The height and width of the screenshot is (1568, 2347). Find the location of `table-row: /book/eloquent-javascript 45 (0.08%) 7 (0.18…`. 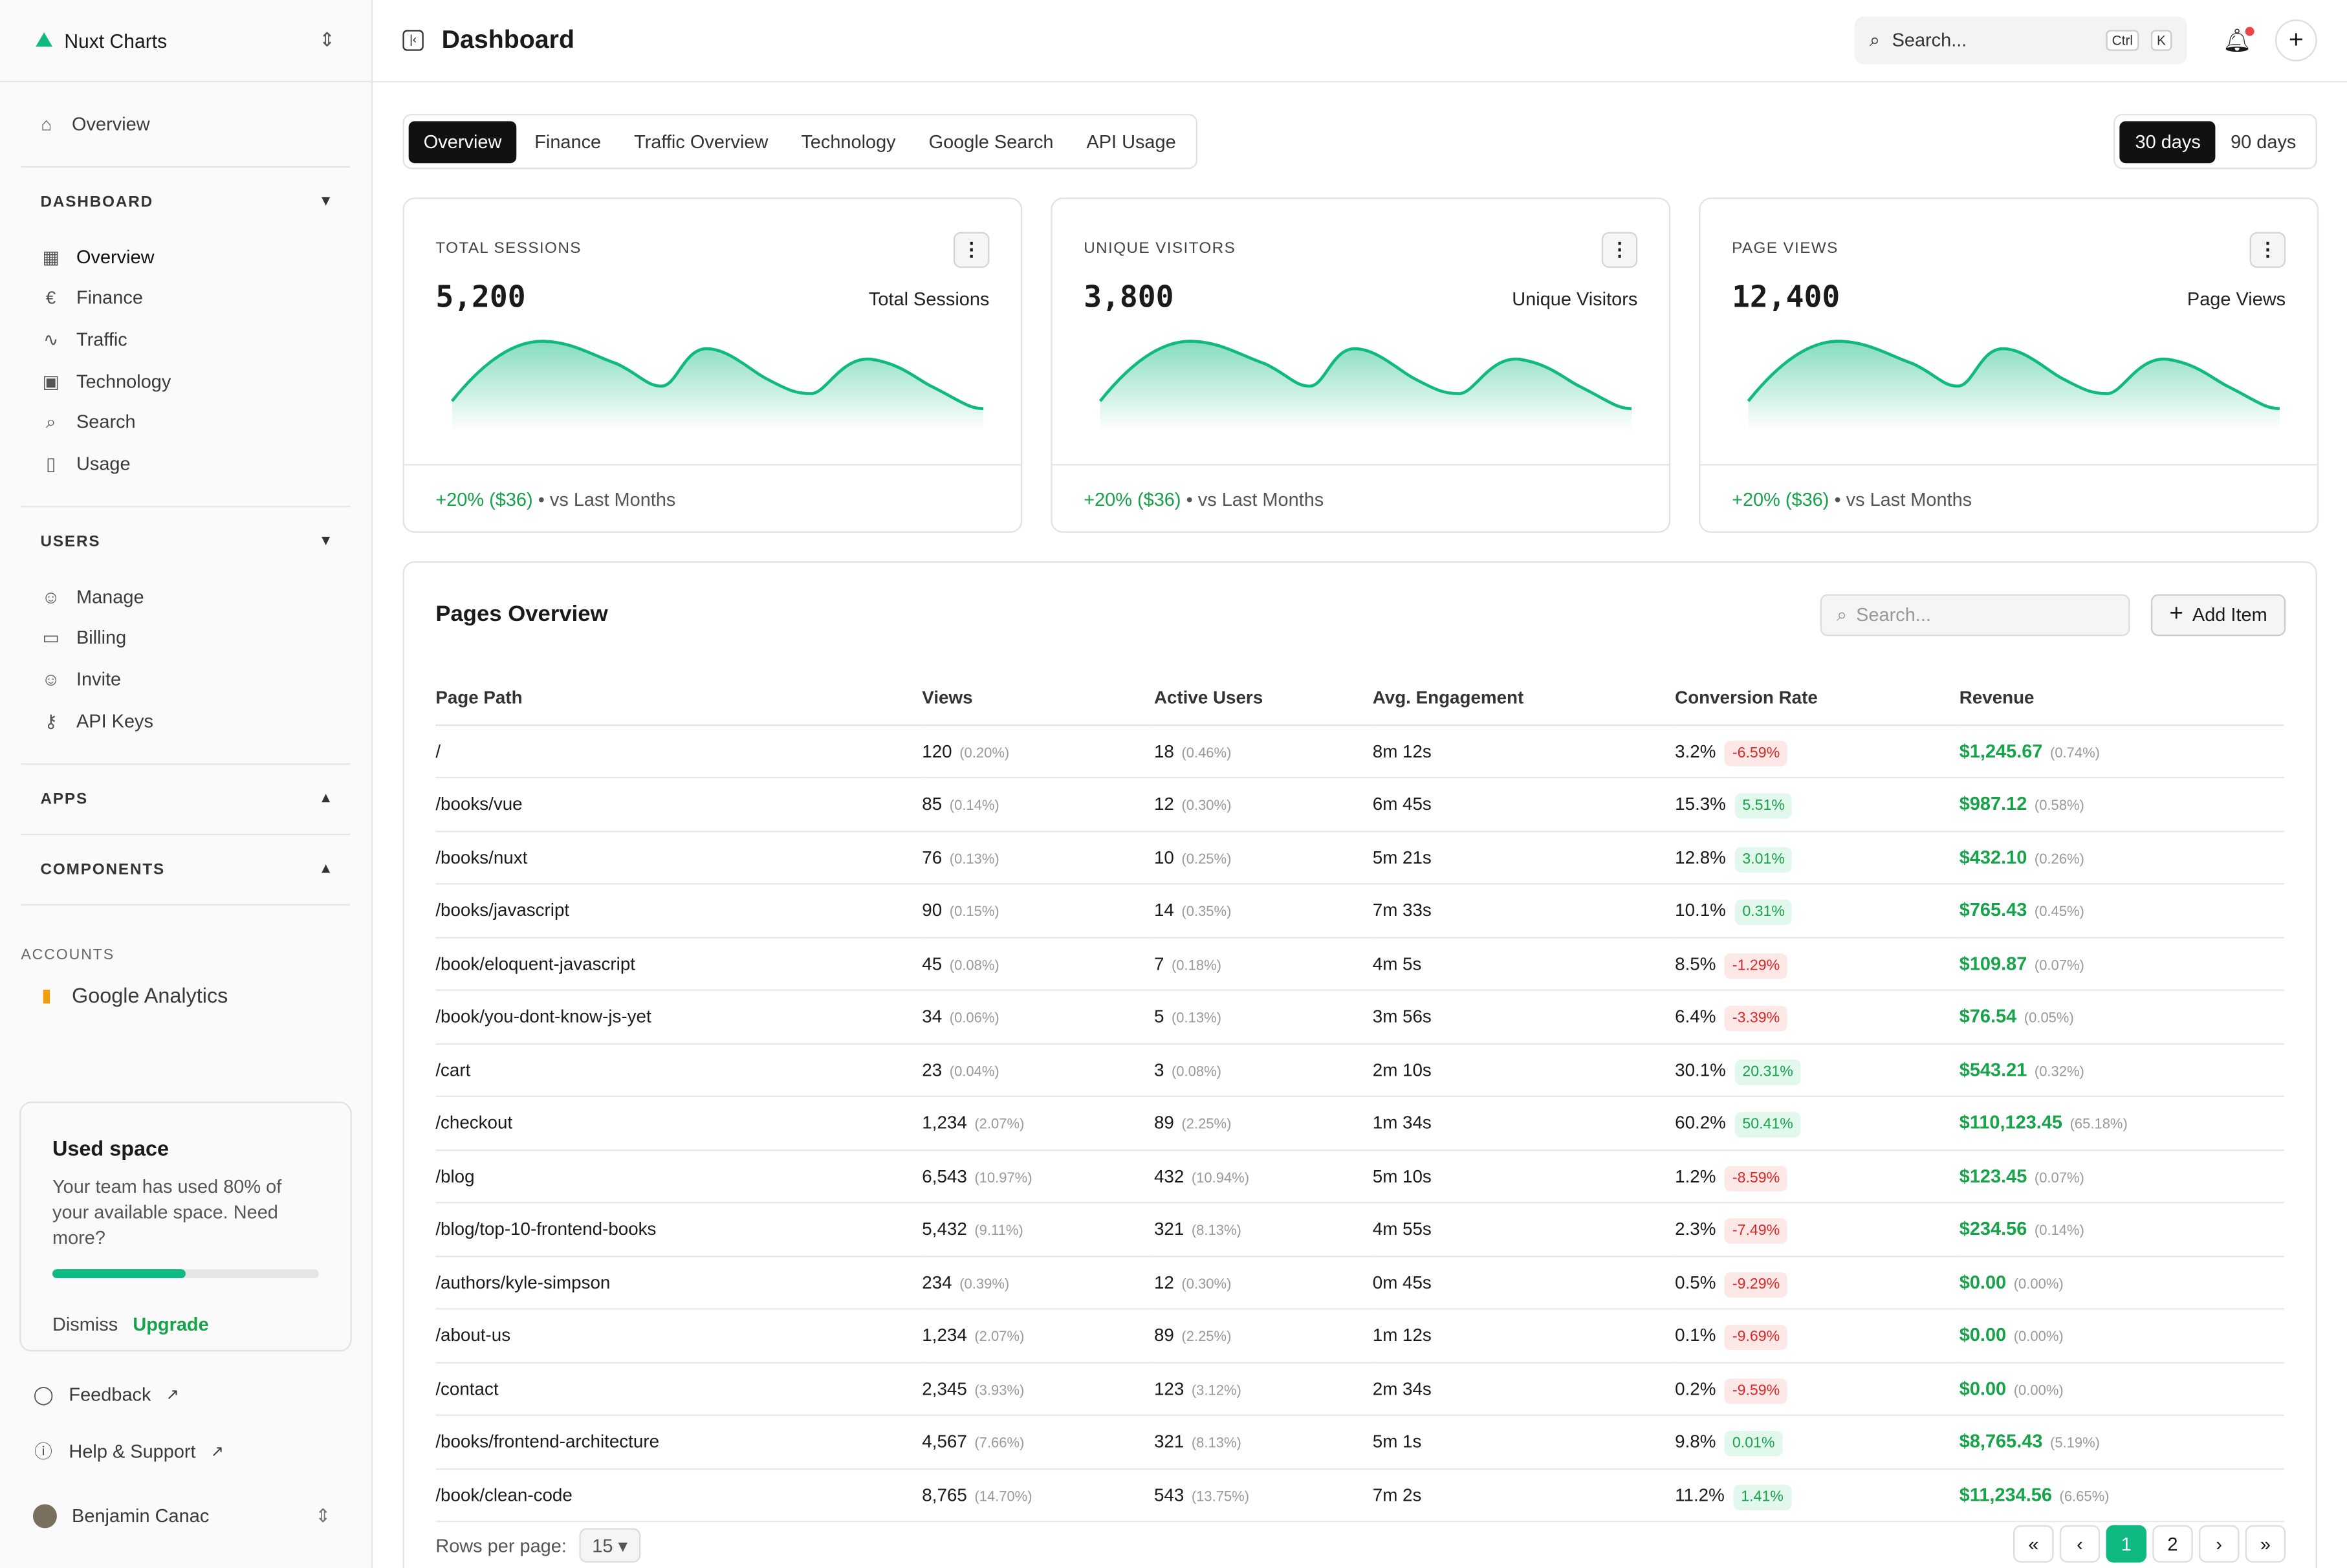

table-row: /book/eloquent-javascript 45 (0.08%) 7 (0.18… is located at coordinates (1359, 964).